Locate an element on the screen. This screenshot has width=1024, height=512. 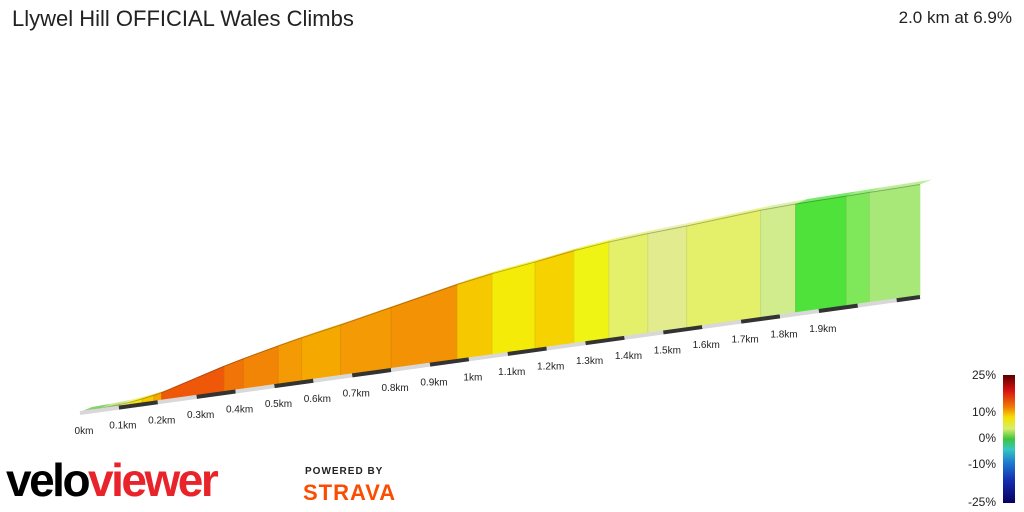
veloviewer-logo: veloviewer is located at coordinates (151, 480).